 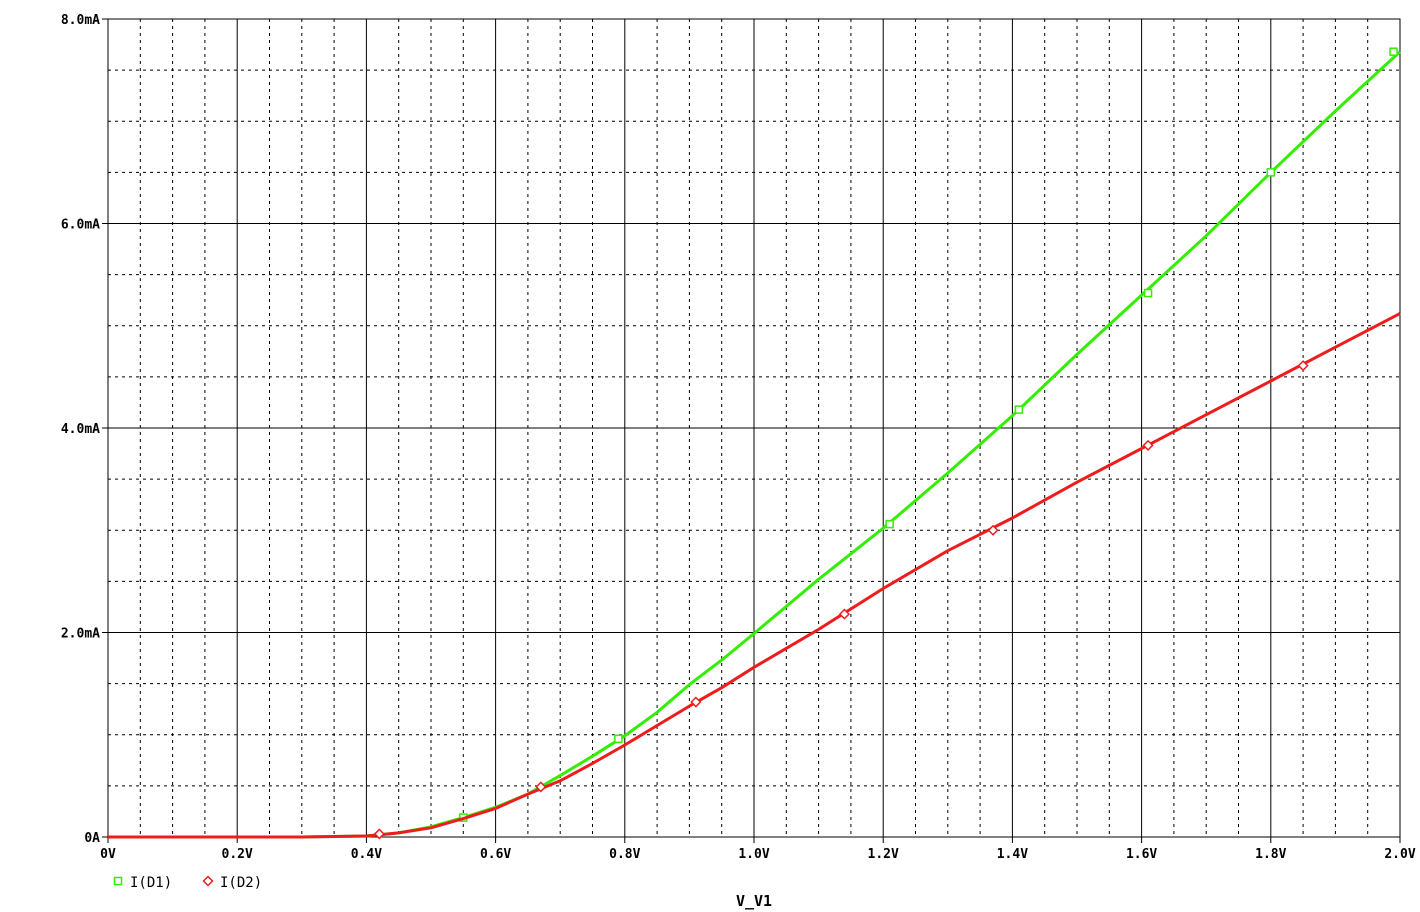 I want to click on legend-diamond-icon, so click(x=208, y=881).